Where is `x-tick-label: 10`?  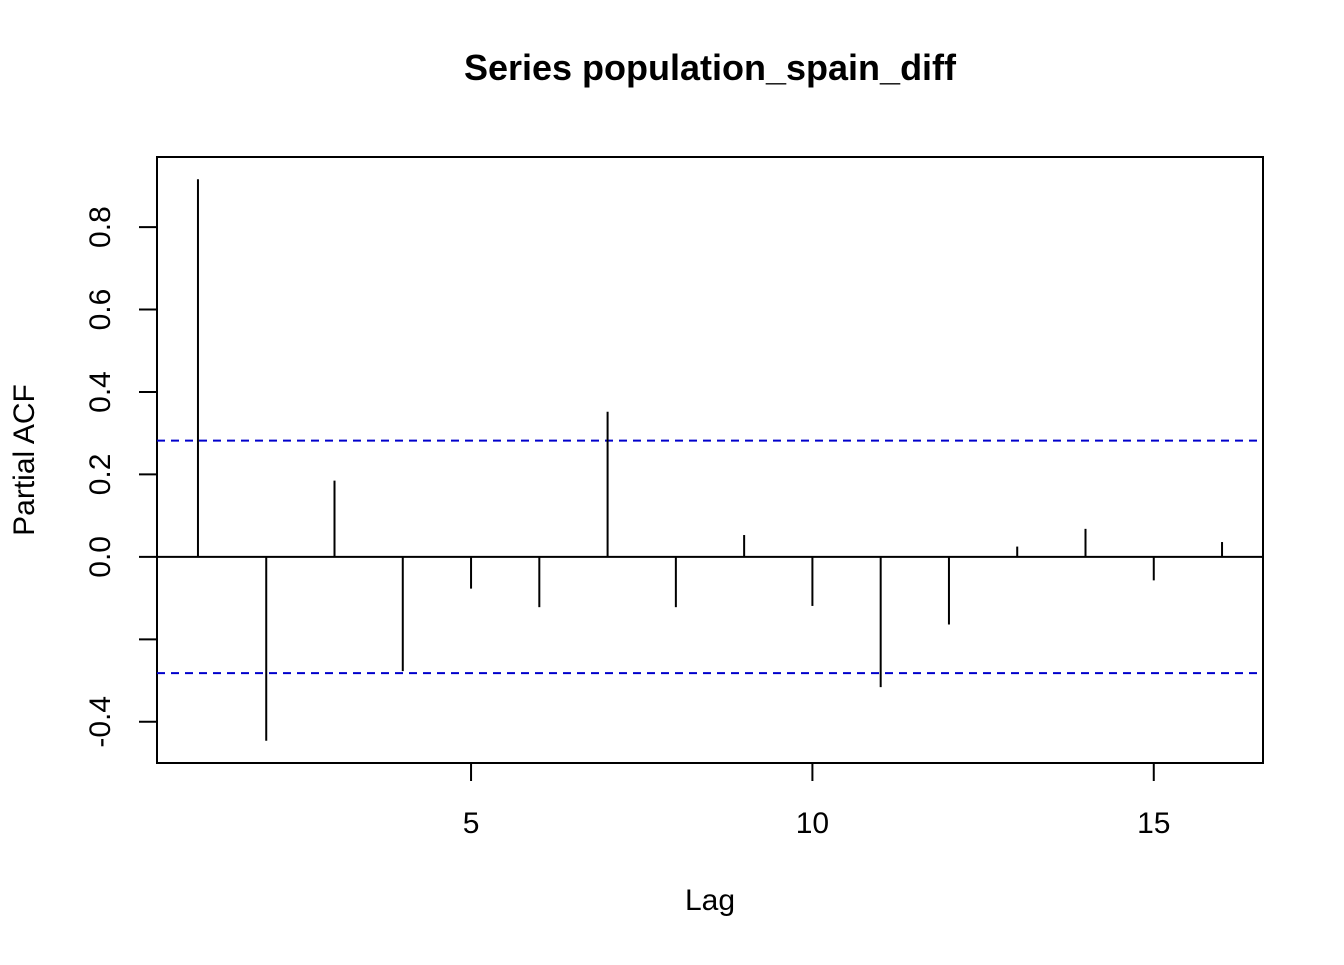
x-tick-label: 10 is located at coordinates (812, 823).